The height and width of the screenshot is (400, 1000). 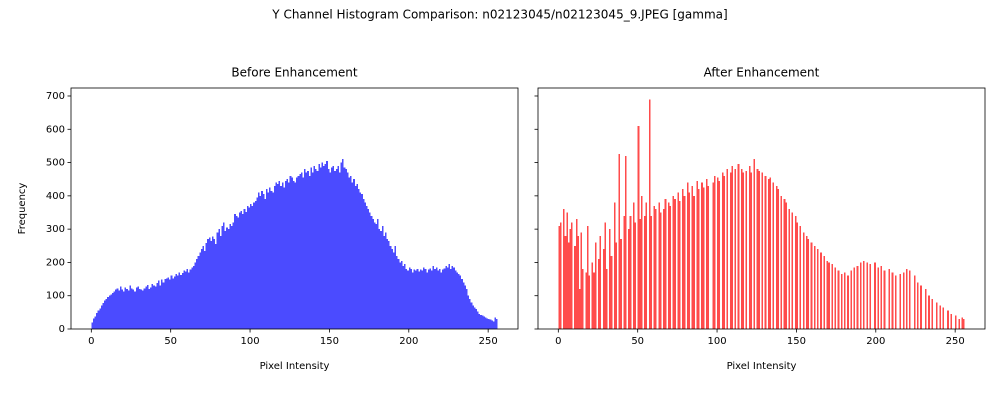 What do you see at coordinates (55, 163) in the screenshot?
I see `y-tick-label: 500` at bounding box center [55, 163].